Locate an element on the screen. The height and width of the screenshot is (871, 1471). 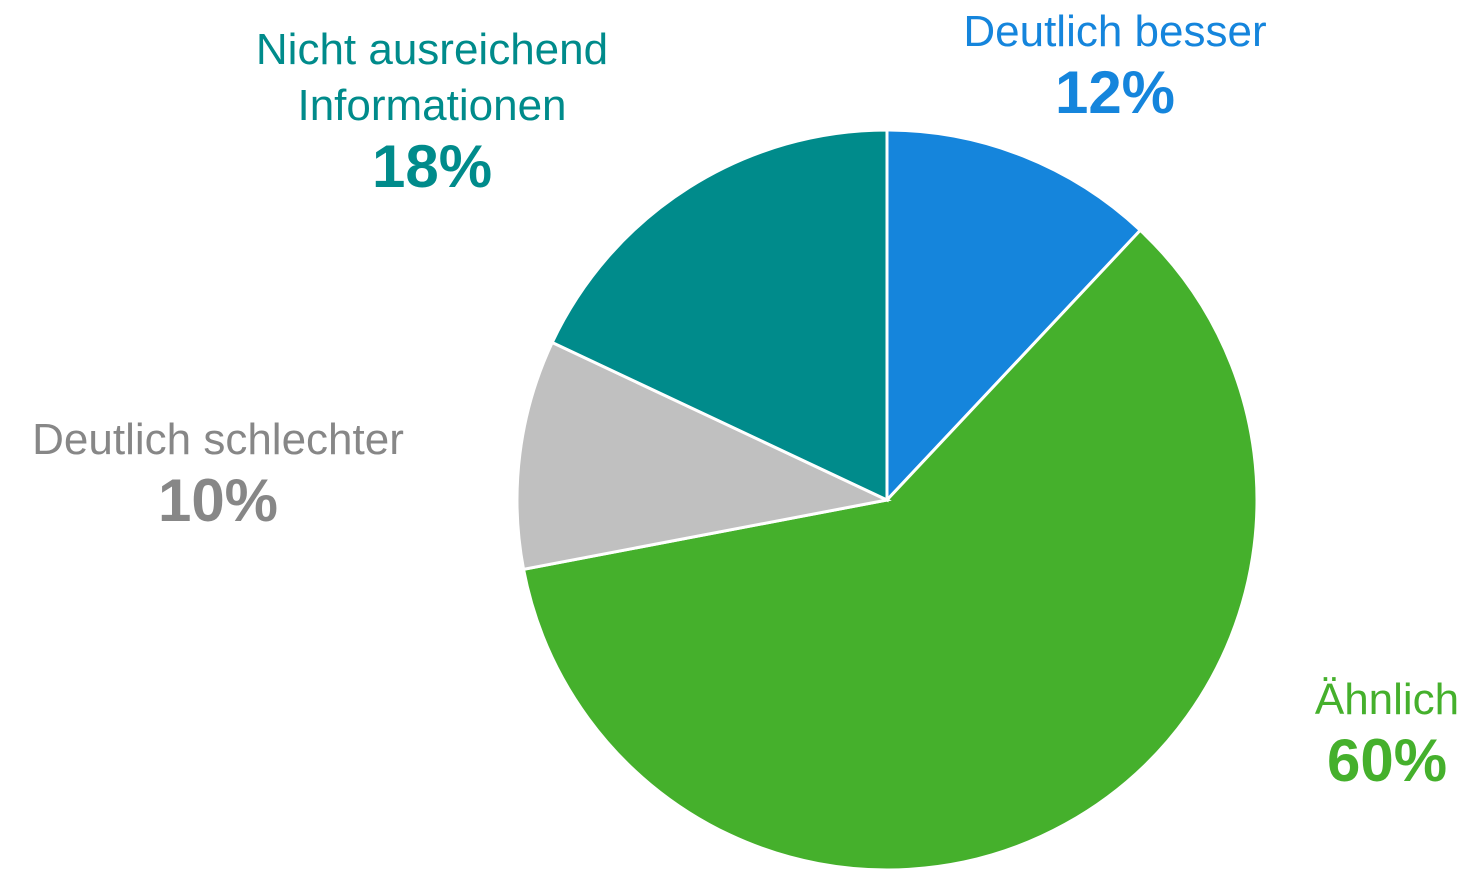
slice-label: Ähnlich 60% is located at coordinates (1387, 733).